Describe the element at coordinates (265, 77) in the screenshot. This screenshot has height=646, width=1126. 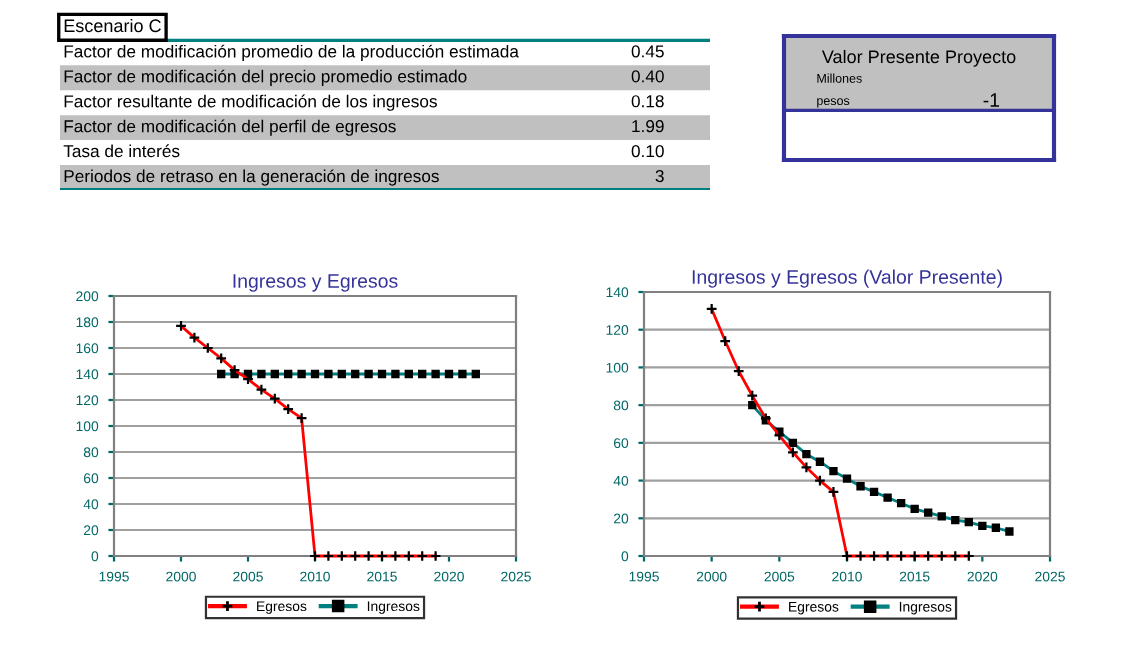
I see `category-label: Factor de modificación del precio promedio estimado` at that location.